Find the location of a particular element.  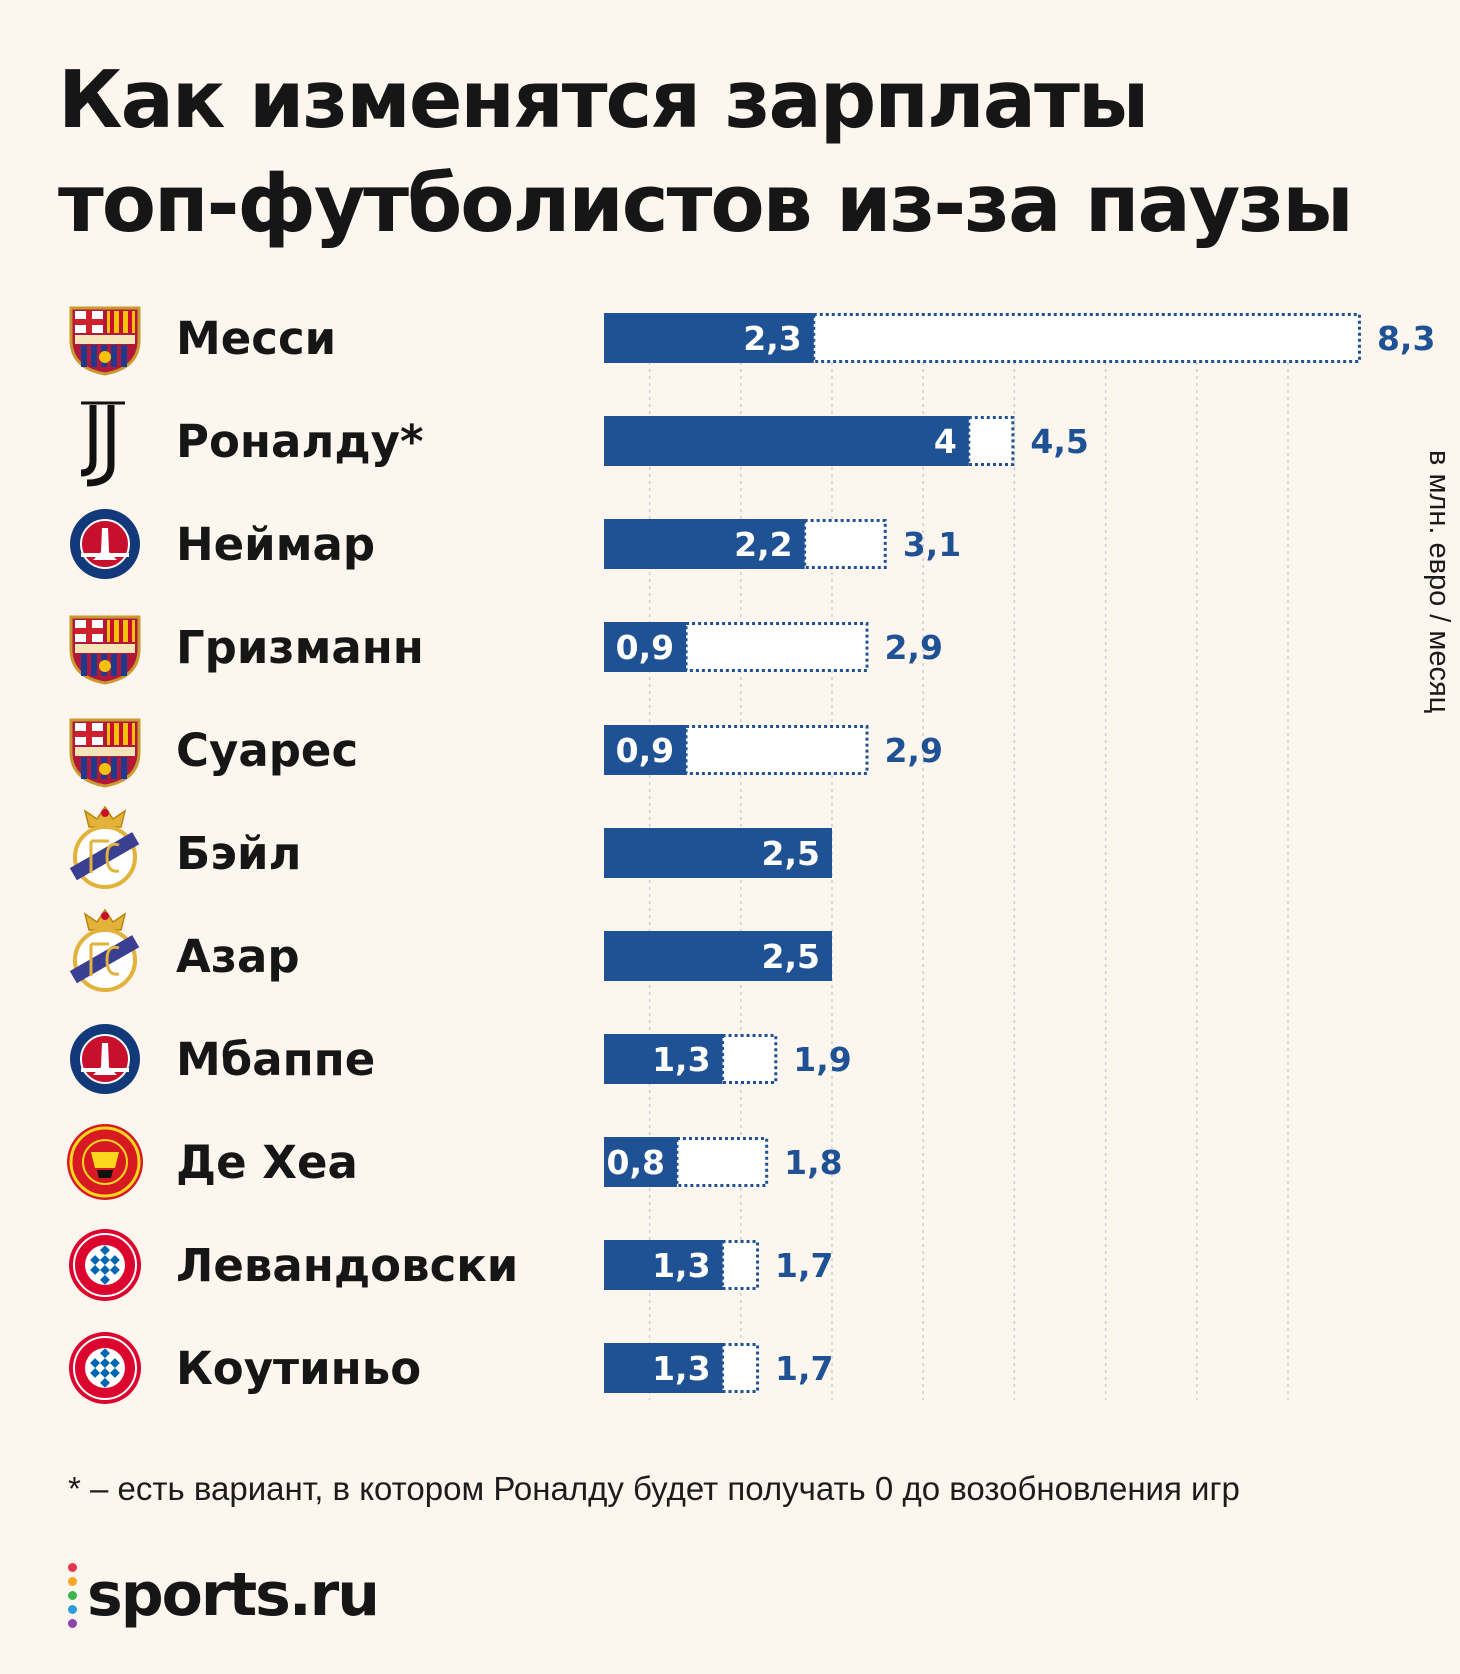

data-label-new: 2,3 is located at coordinates (772, 338).